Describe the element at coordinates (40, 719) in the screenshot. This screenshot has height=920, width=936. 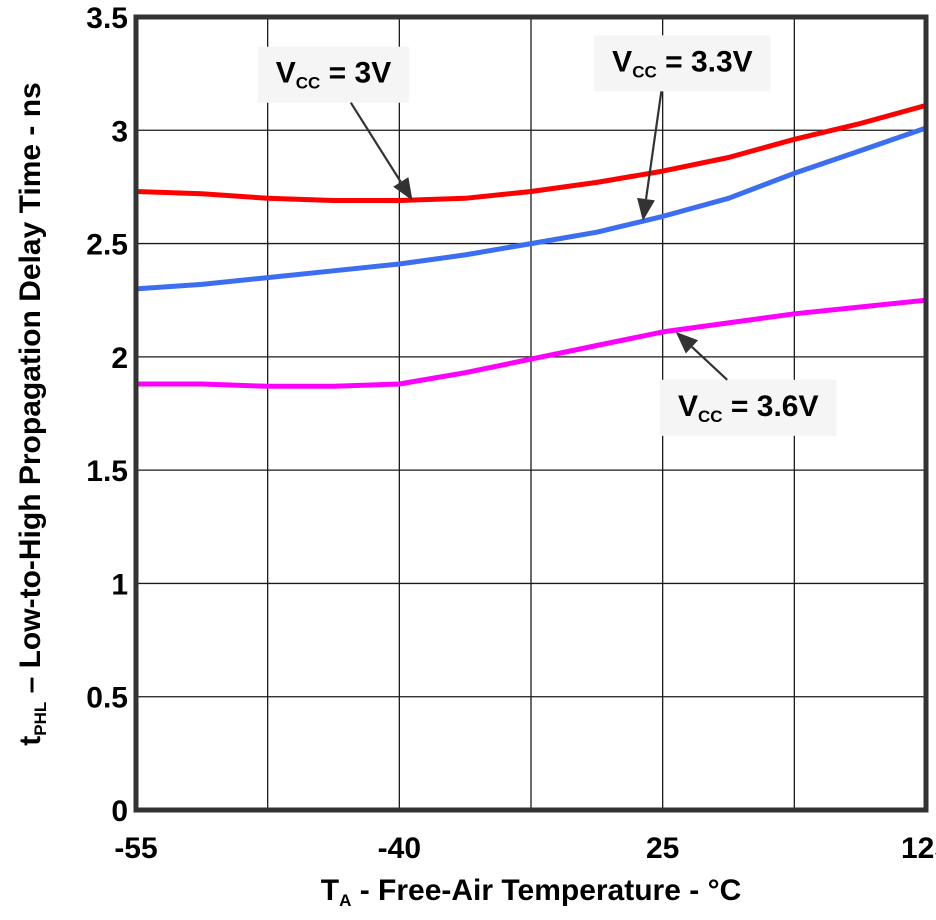
I see `y-axis-title-subscript: PHL` at that location.